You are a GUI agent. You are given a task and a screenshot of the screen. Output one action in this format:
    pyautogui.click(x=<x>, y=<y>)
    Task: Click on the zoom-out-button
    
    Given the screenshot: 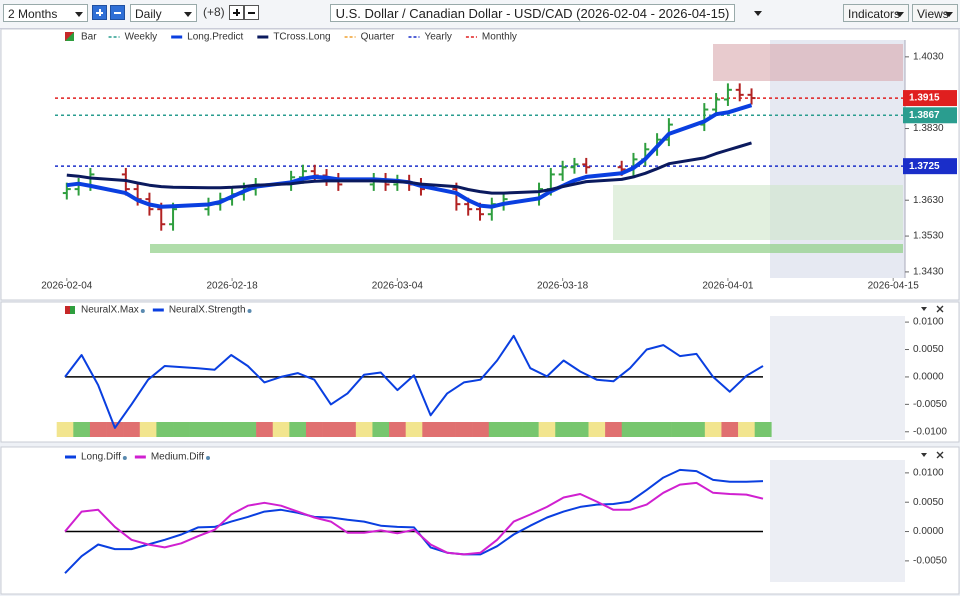 What is the action you would take?
    pyautogui.click(x=117, y=12)
    